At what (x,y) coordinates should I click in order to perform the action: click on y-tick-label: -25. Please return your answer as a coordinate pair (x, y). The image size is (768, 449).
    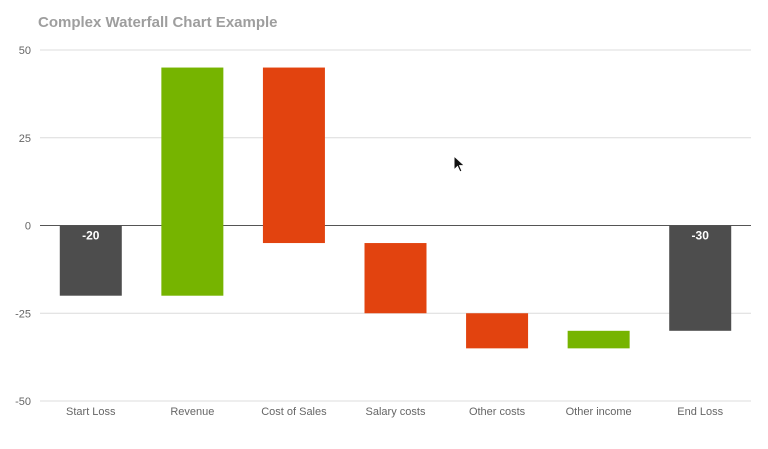
    Looking at the image, I should click on (23, 314).